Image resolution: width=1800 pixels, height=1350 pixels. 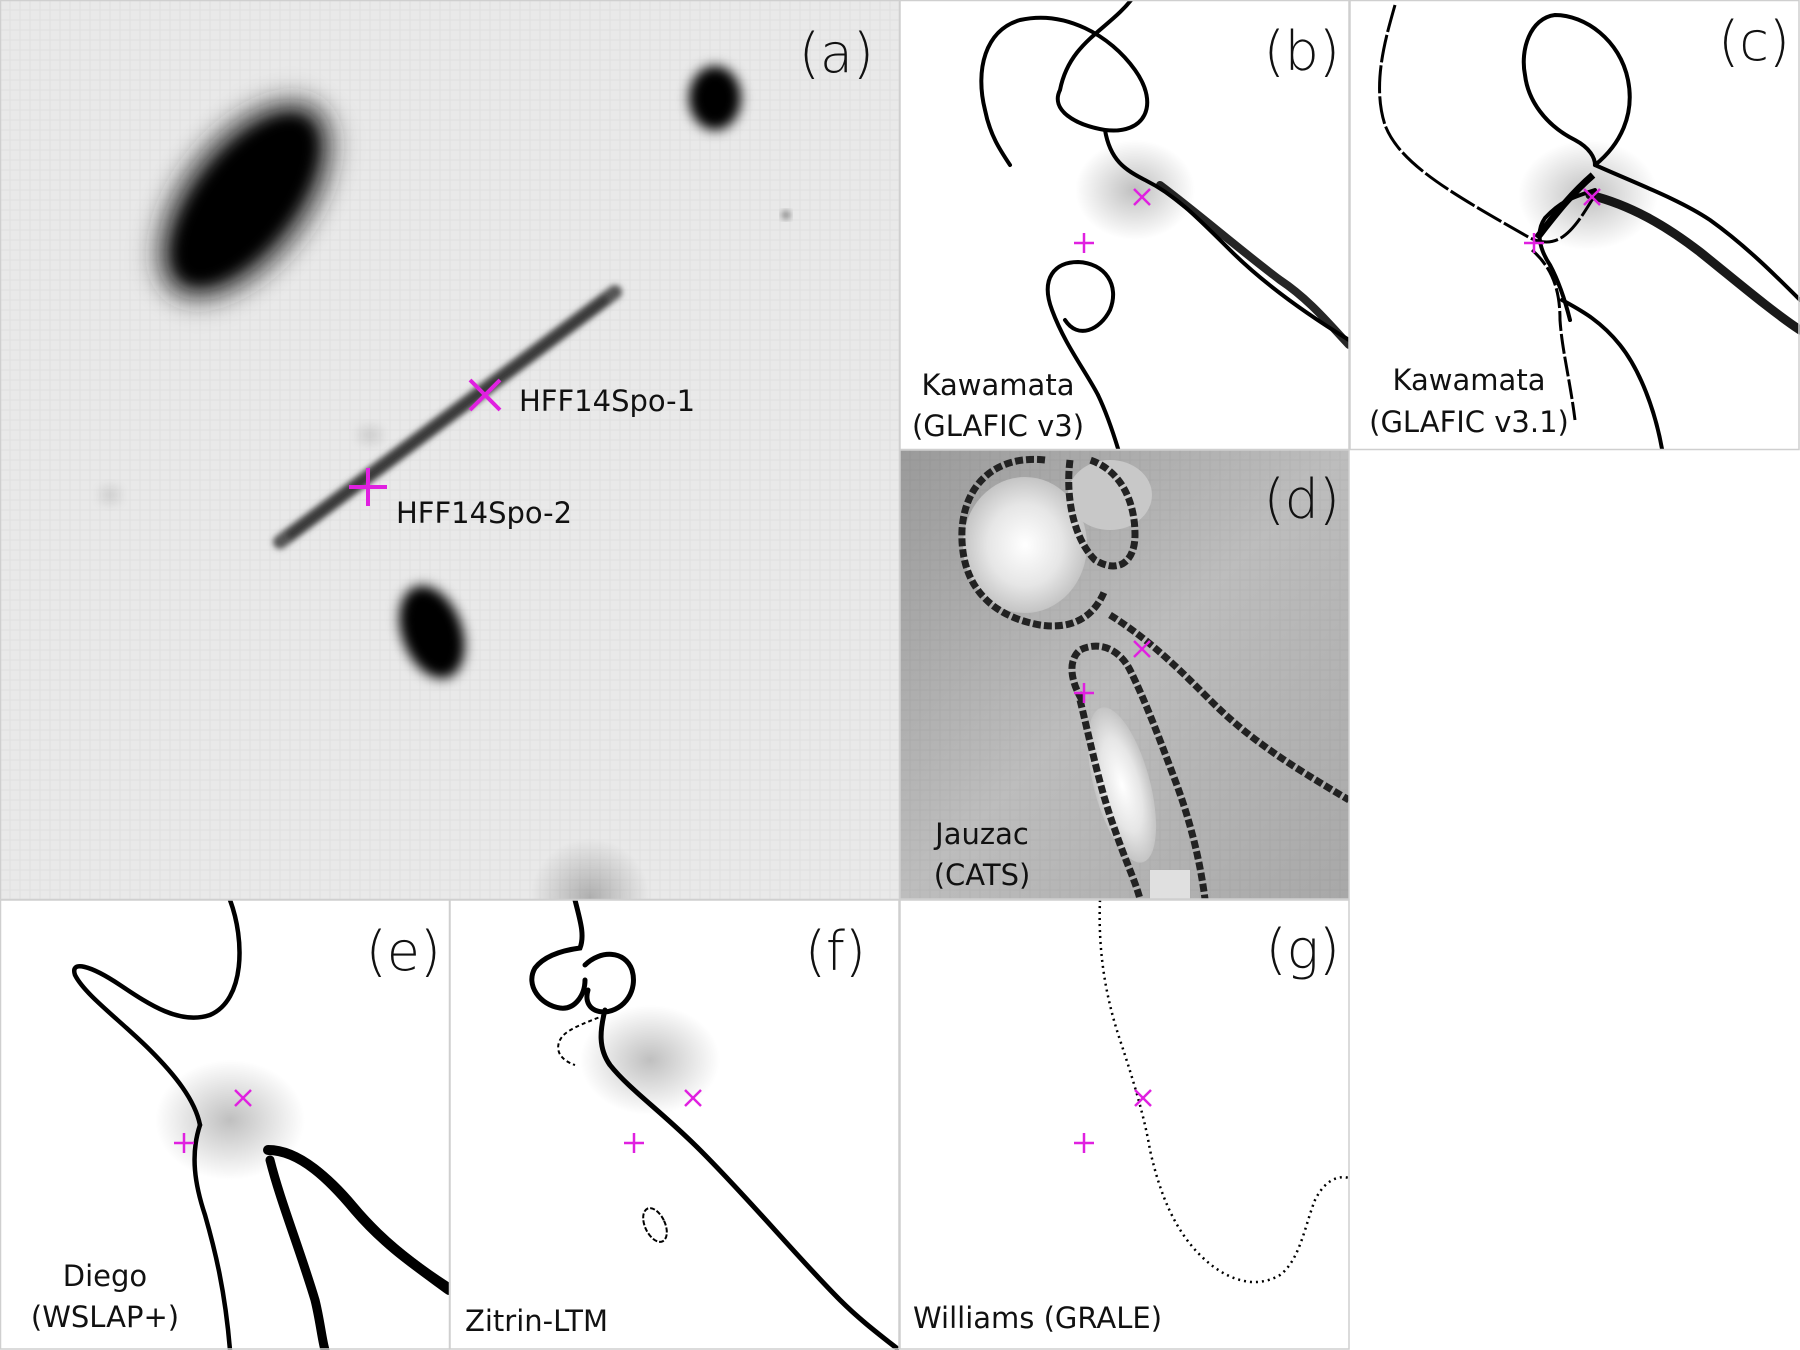 What do you see at coordinates (1142, 649) in the screenshot?
I see `panel-d-cross-icon` at bounding box center [1142, 649].